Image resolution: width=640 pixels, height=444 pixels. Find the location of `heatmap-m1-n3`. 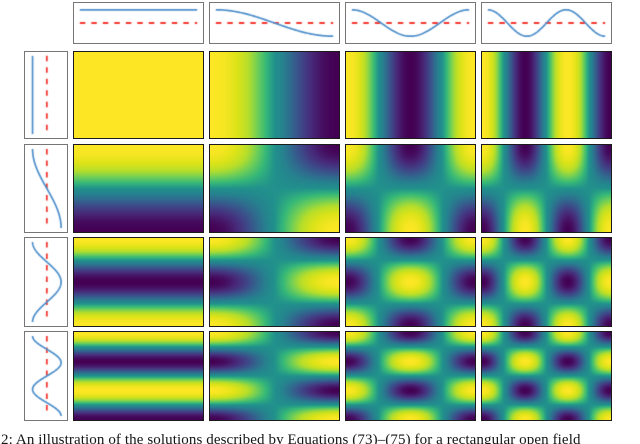

heatmap-m1-n3 is located at coordinates (546, 188).